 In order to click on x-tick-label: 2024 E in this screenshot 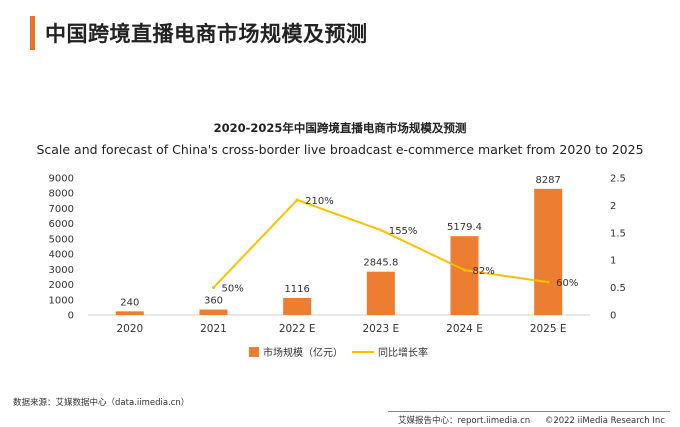, I will do `click(464, 329)`.